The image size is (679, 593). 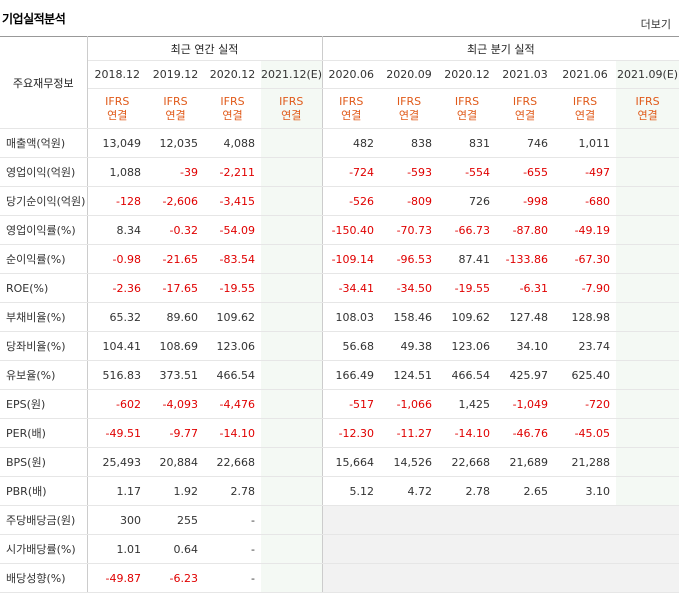 I want to click on cell: -150.40, so click(x=351, y=230).